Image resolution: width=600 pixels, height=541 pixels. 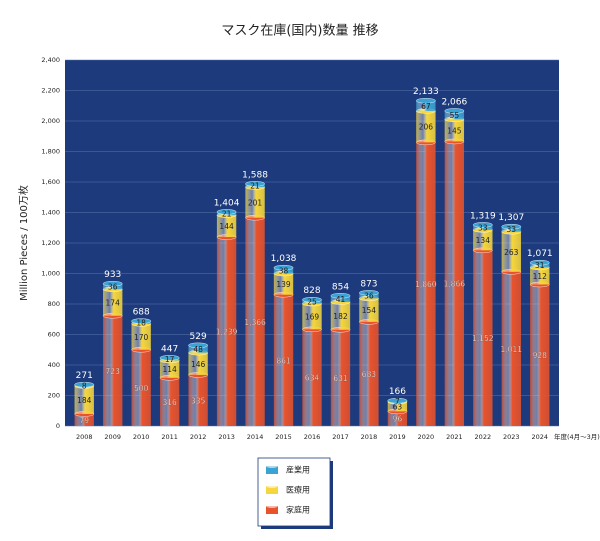 I want to click on x-axis-note: 年度(4月～3月), so click(x=577, y=436).